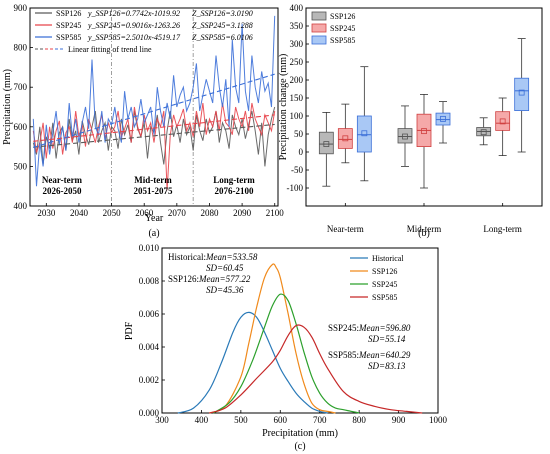 This screenshot has width=550, height=454. What do you see at coordinates (319, 40) in the screenshot?
I see `legend-box-ssp585` at bounding box center [319, 40].